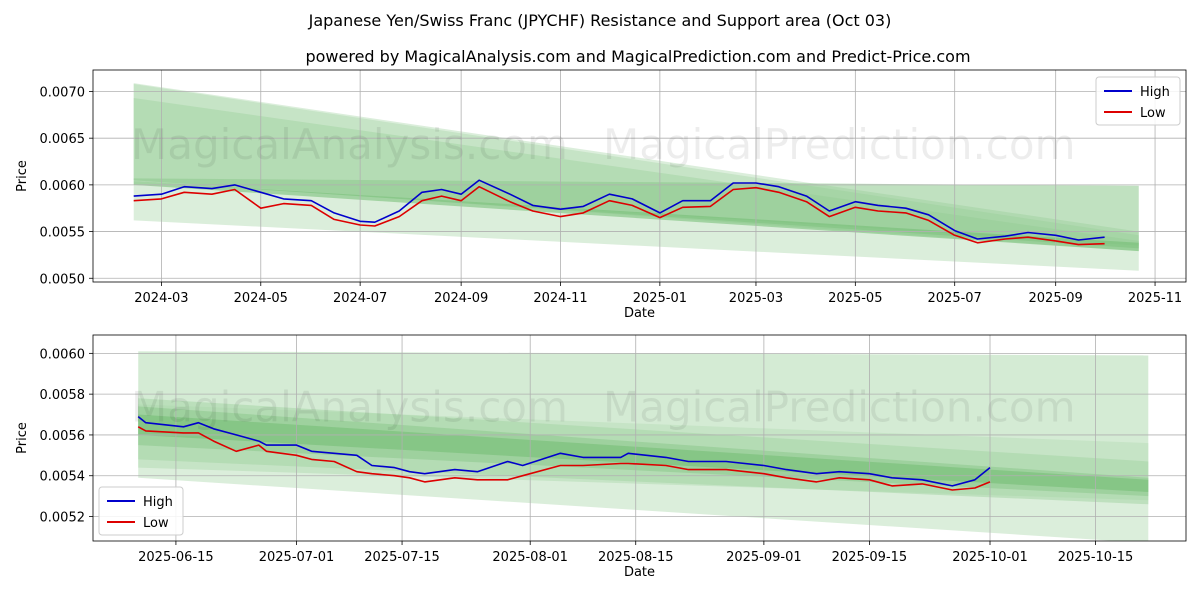 This screenshot has height=600, width=1200. Describe the element at coordinates (1056, 298) in the screenshot. I see `x-tick-label: 2025-09` at that location.